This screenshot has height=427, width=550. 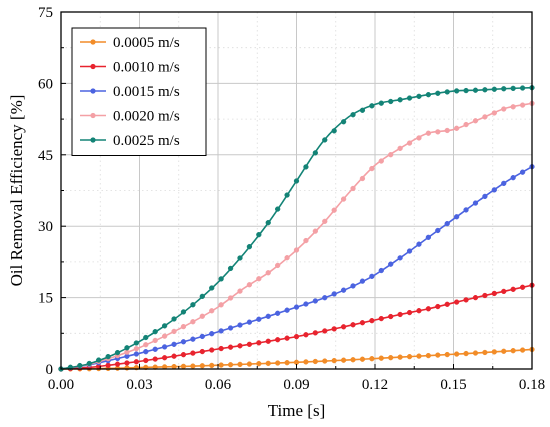 I want to click on legend-item: 0.0025 m/s, so click(x=130, y=141).